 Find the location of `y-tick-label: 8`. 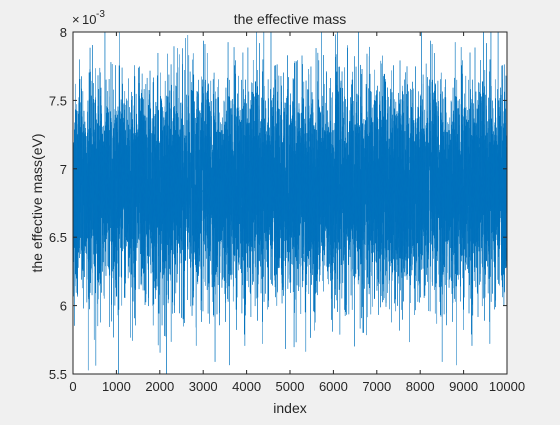

y-tick-label: 8 is located at coordinates (63, 32).